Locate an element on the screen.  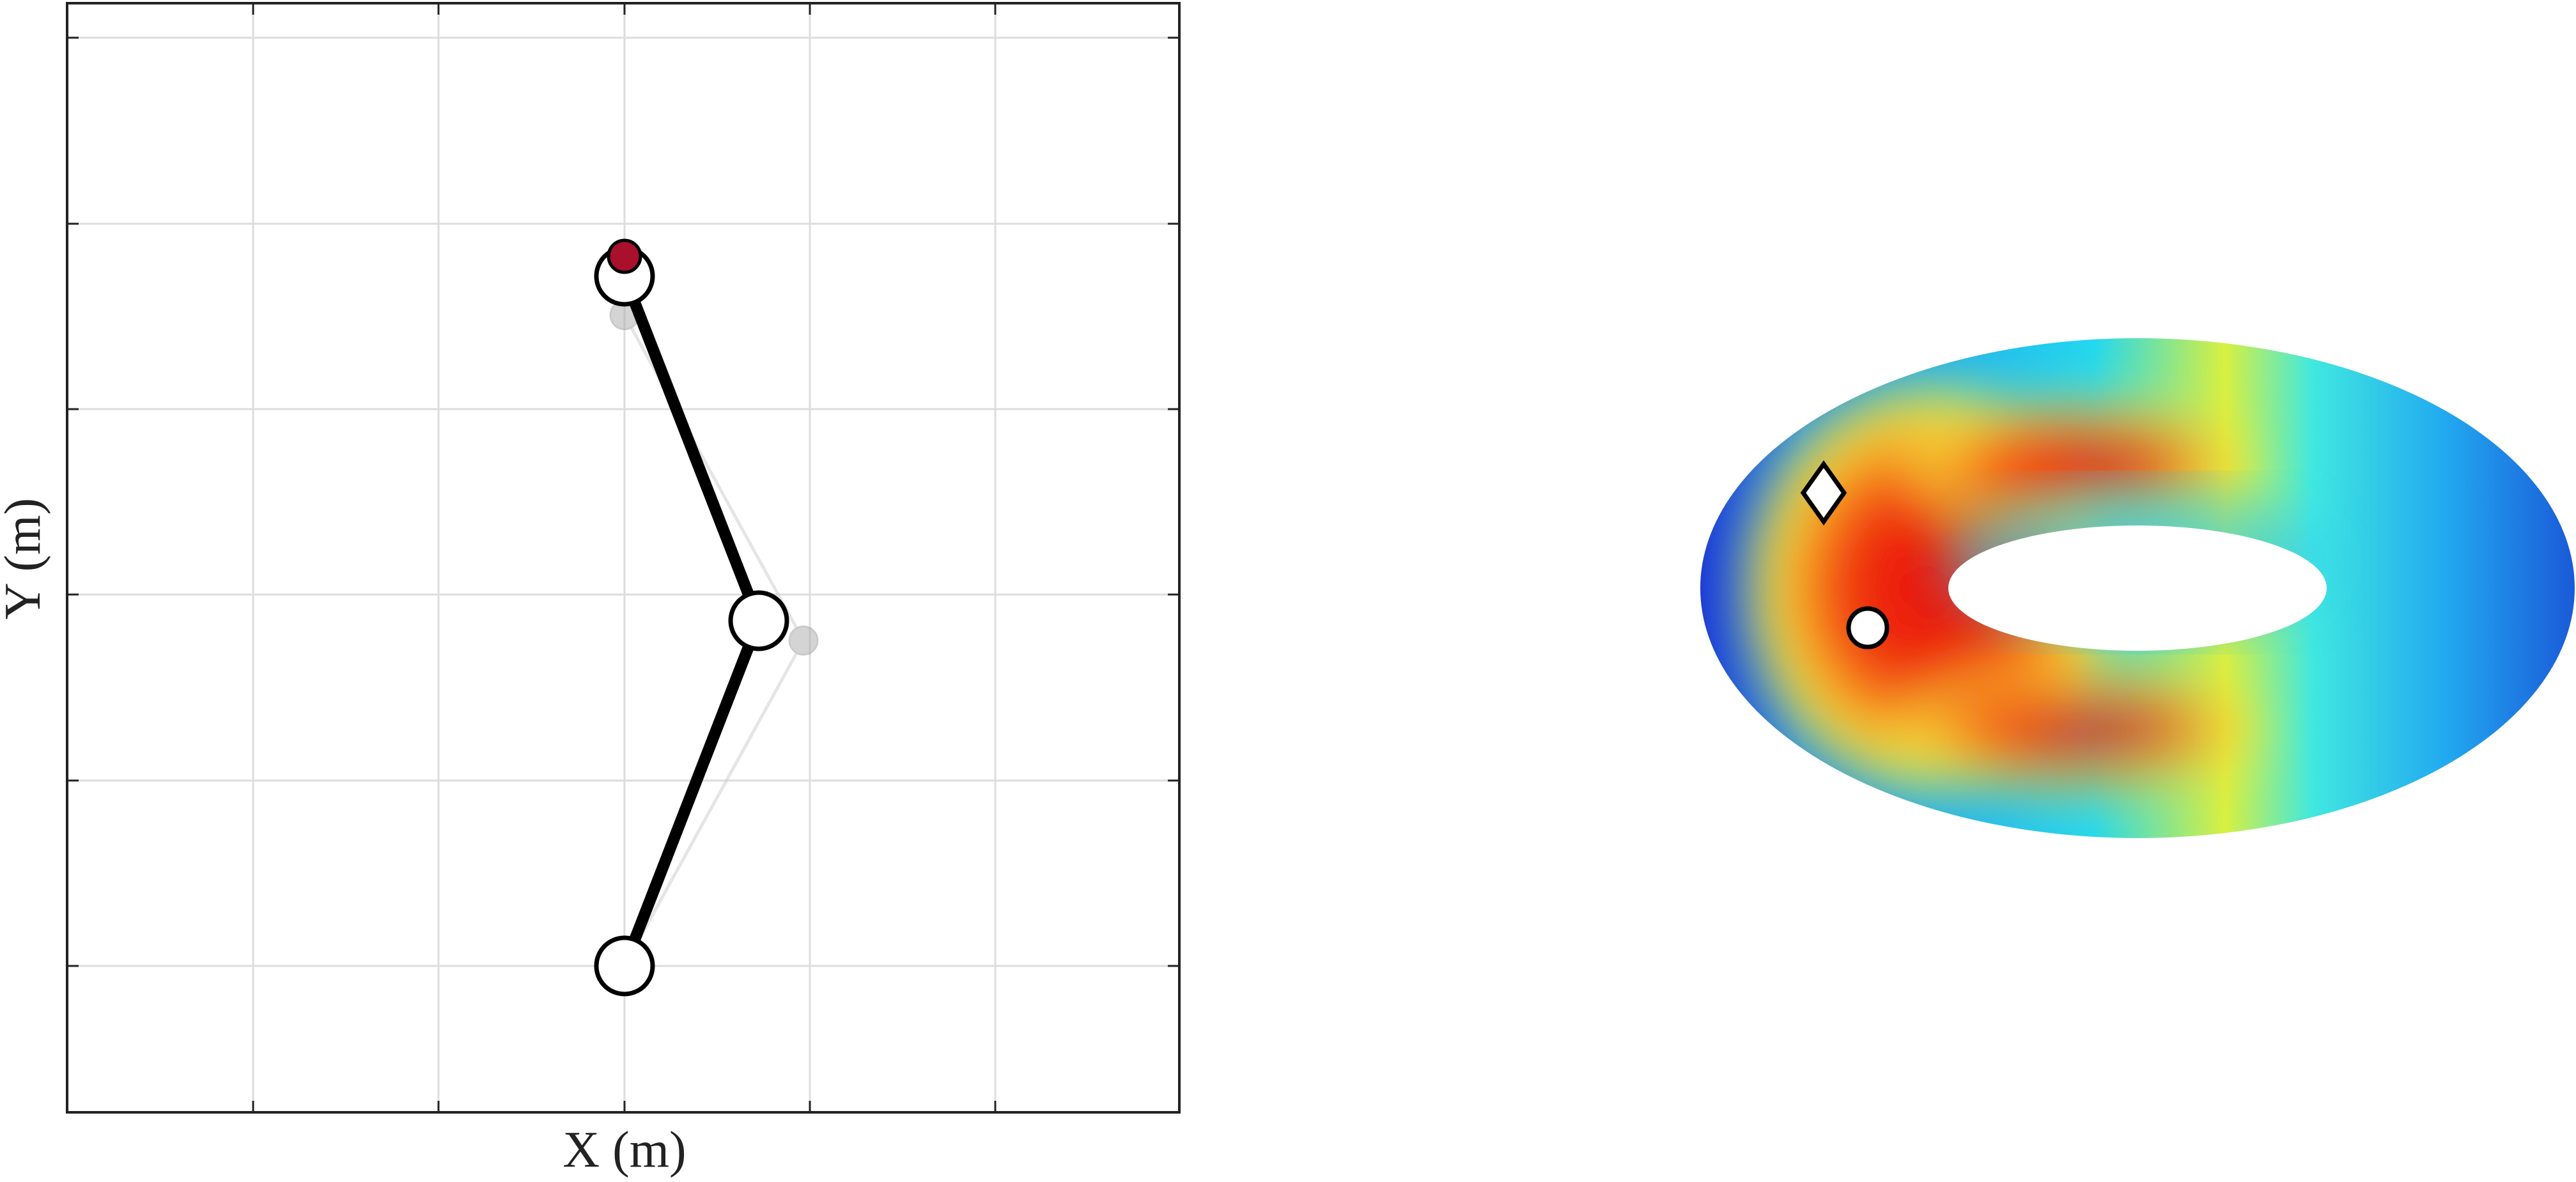
circle-marker is located at coordinates (1867, 627).